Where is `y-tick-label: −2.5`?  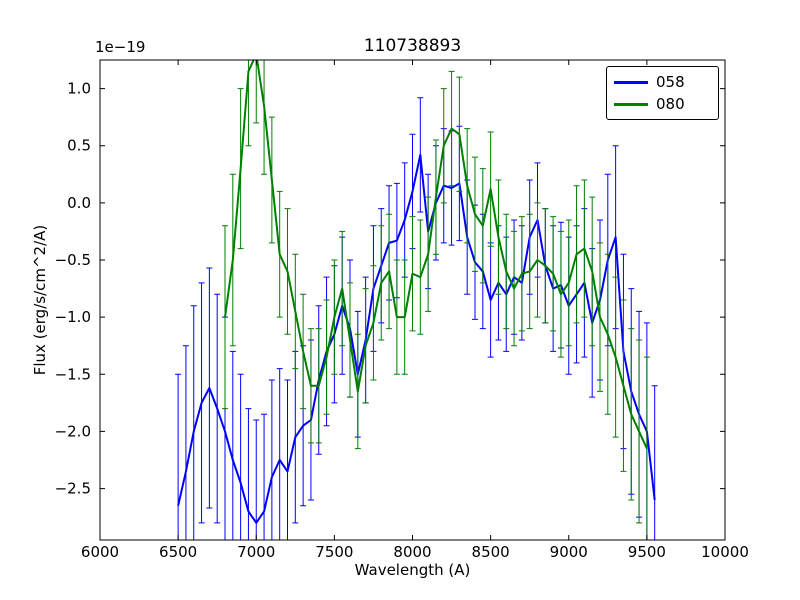 y-tick-label: −2.5 is located at coordinates (73, 489).